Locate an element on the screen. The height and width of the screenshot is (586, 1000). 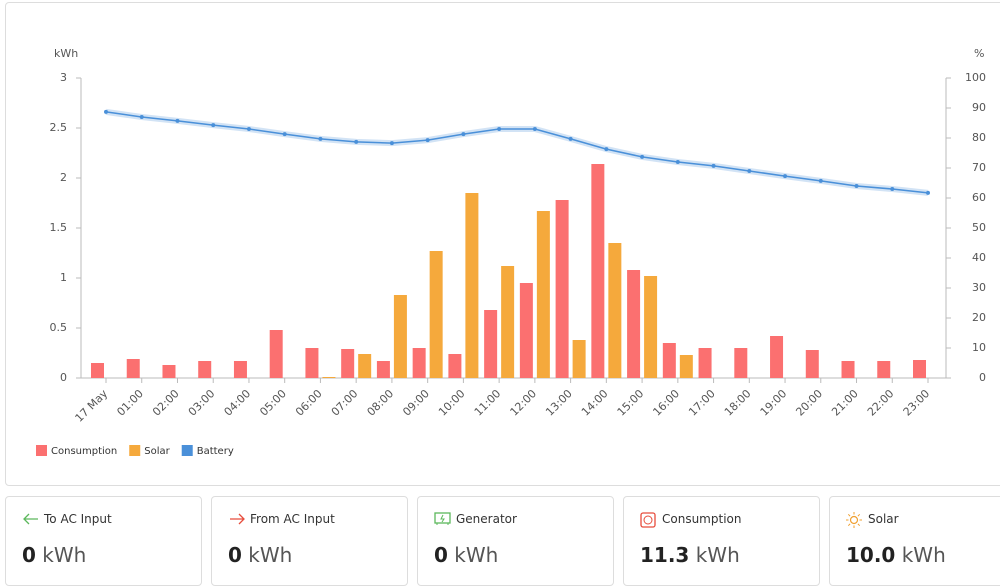
x-tick-label: 19:00 is located at coordinates (774, 403).